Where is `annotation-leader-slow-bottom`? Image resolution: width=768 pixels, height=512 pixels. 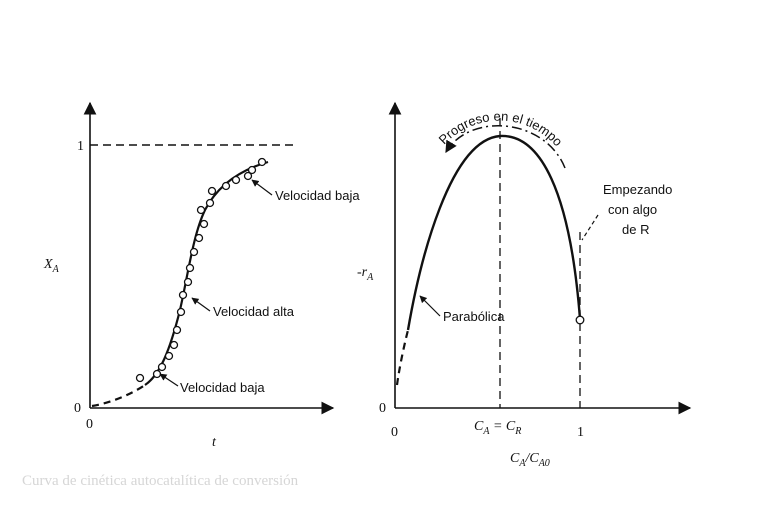 annotation-leader-slow-bottom is located at coordinates (169, 380).